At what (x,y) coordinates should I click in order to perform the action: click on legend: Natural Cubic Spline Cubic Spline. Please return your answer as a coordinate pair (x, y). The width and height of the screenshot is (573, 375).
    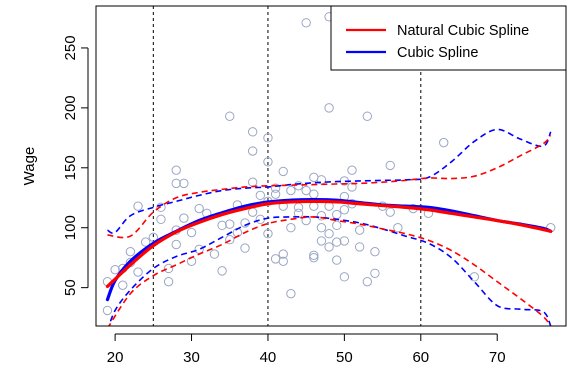
    Looking at the image, I should click on (448, 38).